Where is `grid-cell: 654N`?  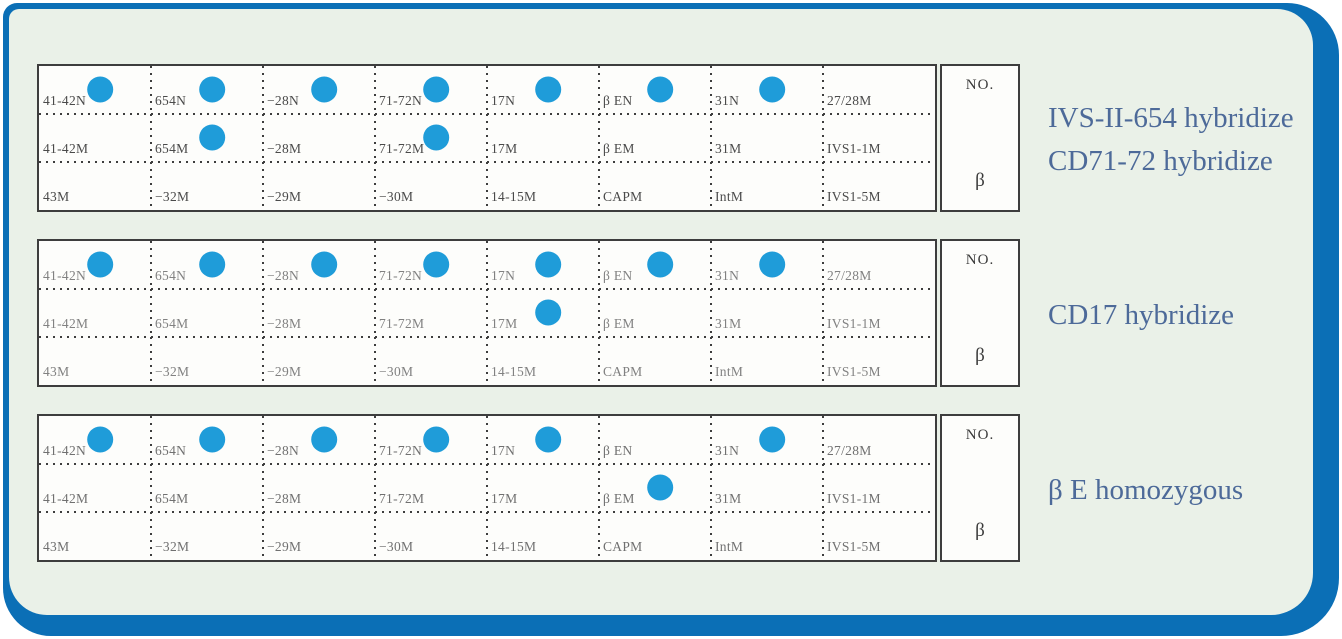 grid-cell: 654N is located at coordinates (206, 90).